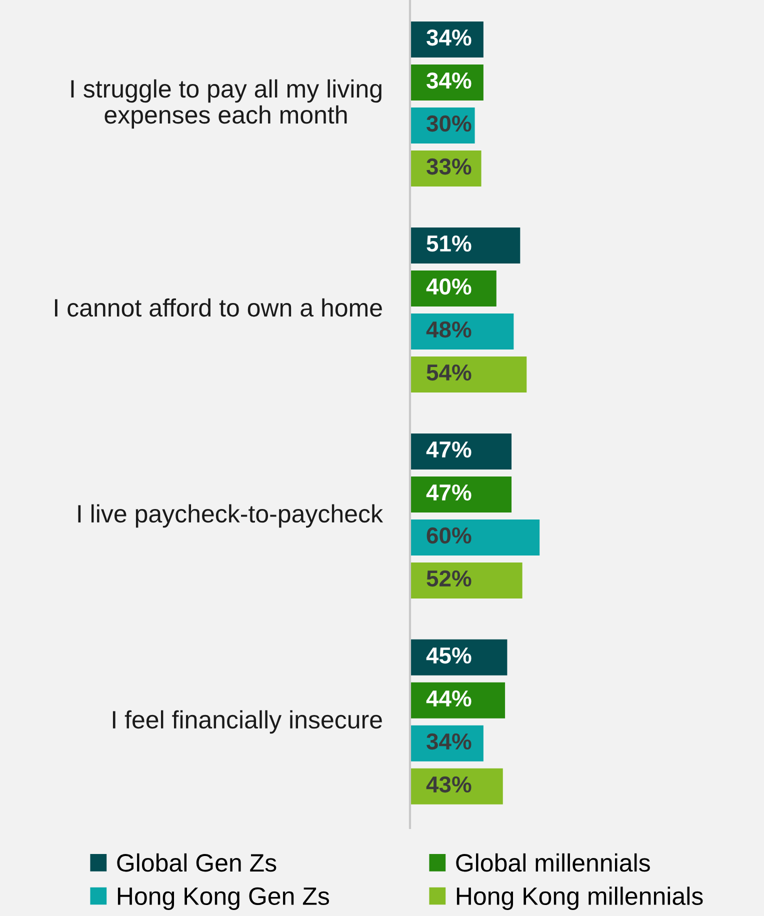 The image size is (764, 916). Describe the element at coordinates (553, 862) in the screenshot. I see `legend-label: Global millennials` at that location.